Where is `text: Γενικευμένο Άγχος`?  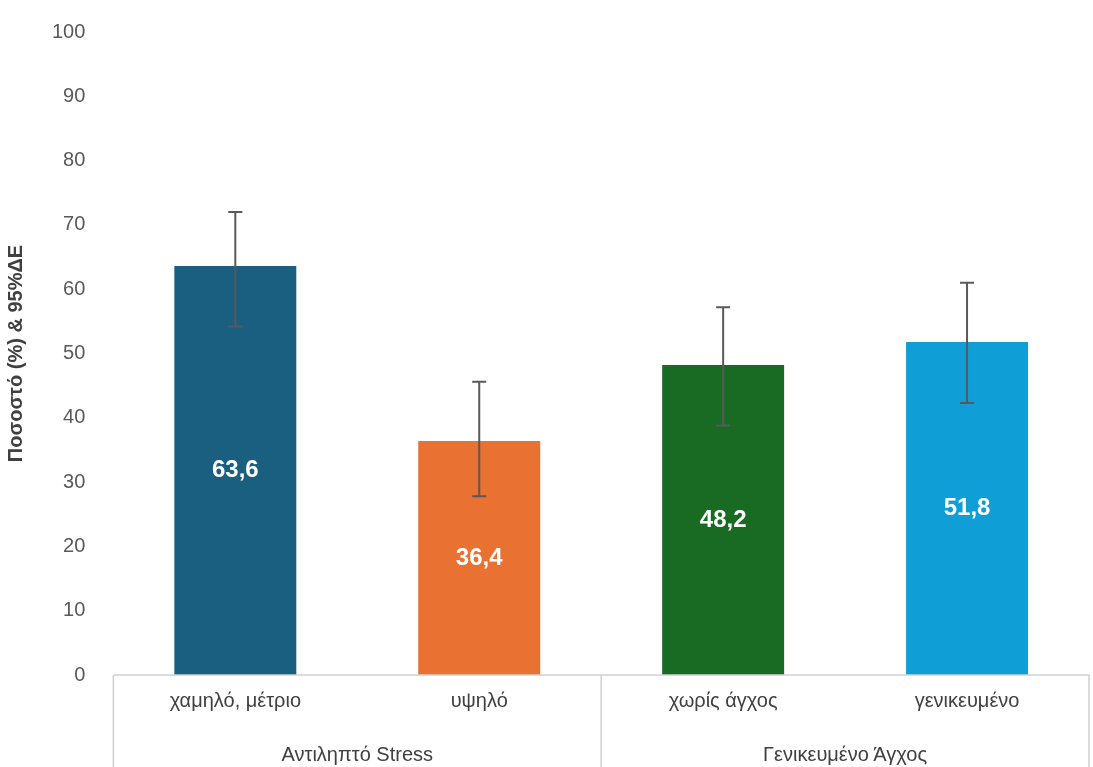
text: Γενικευμένο Άγχος is located at coordinates (845, 754).